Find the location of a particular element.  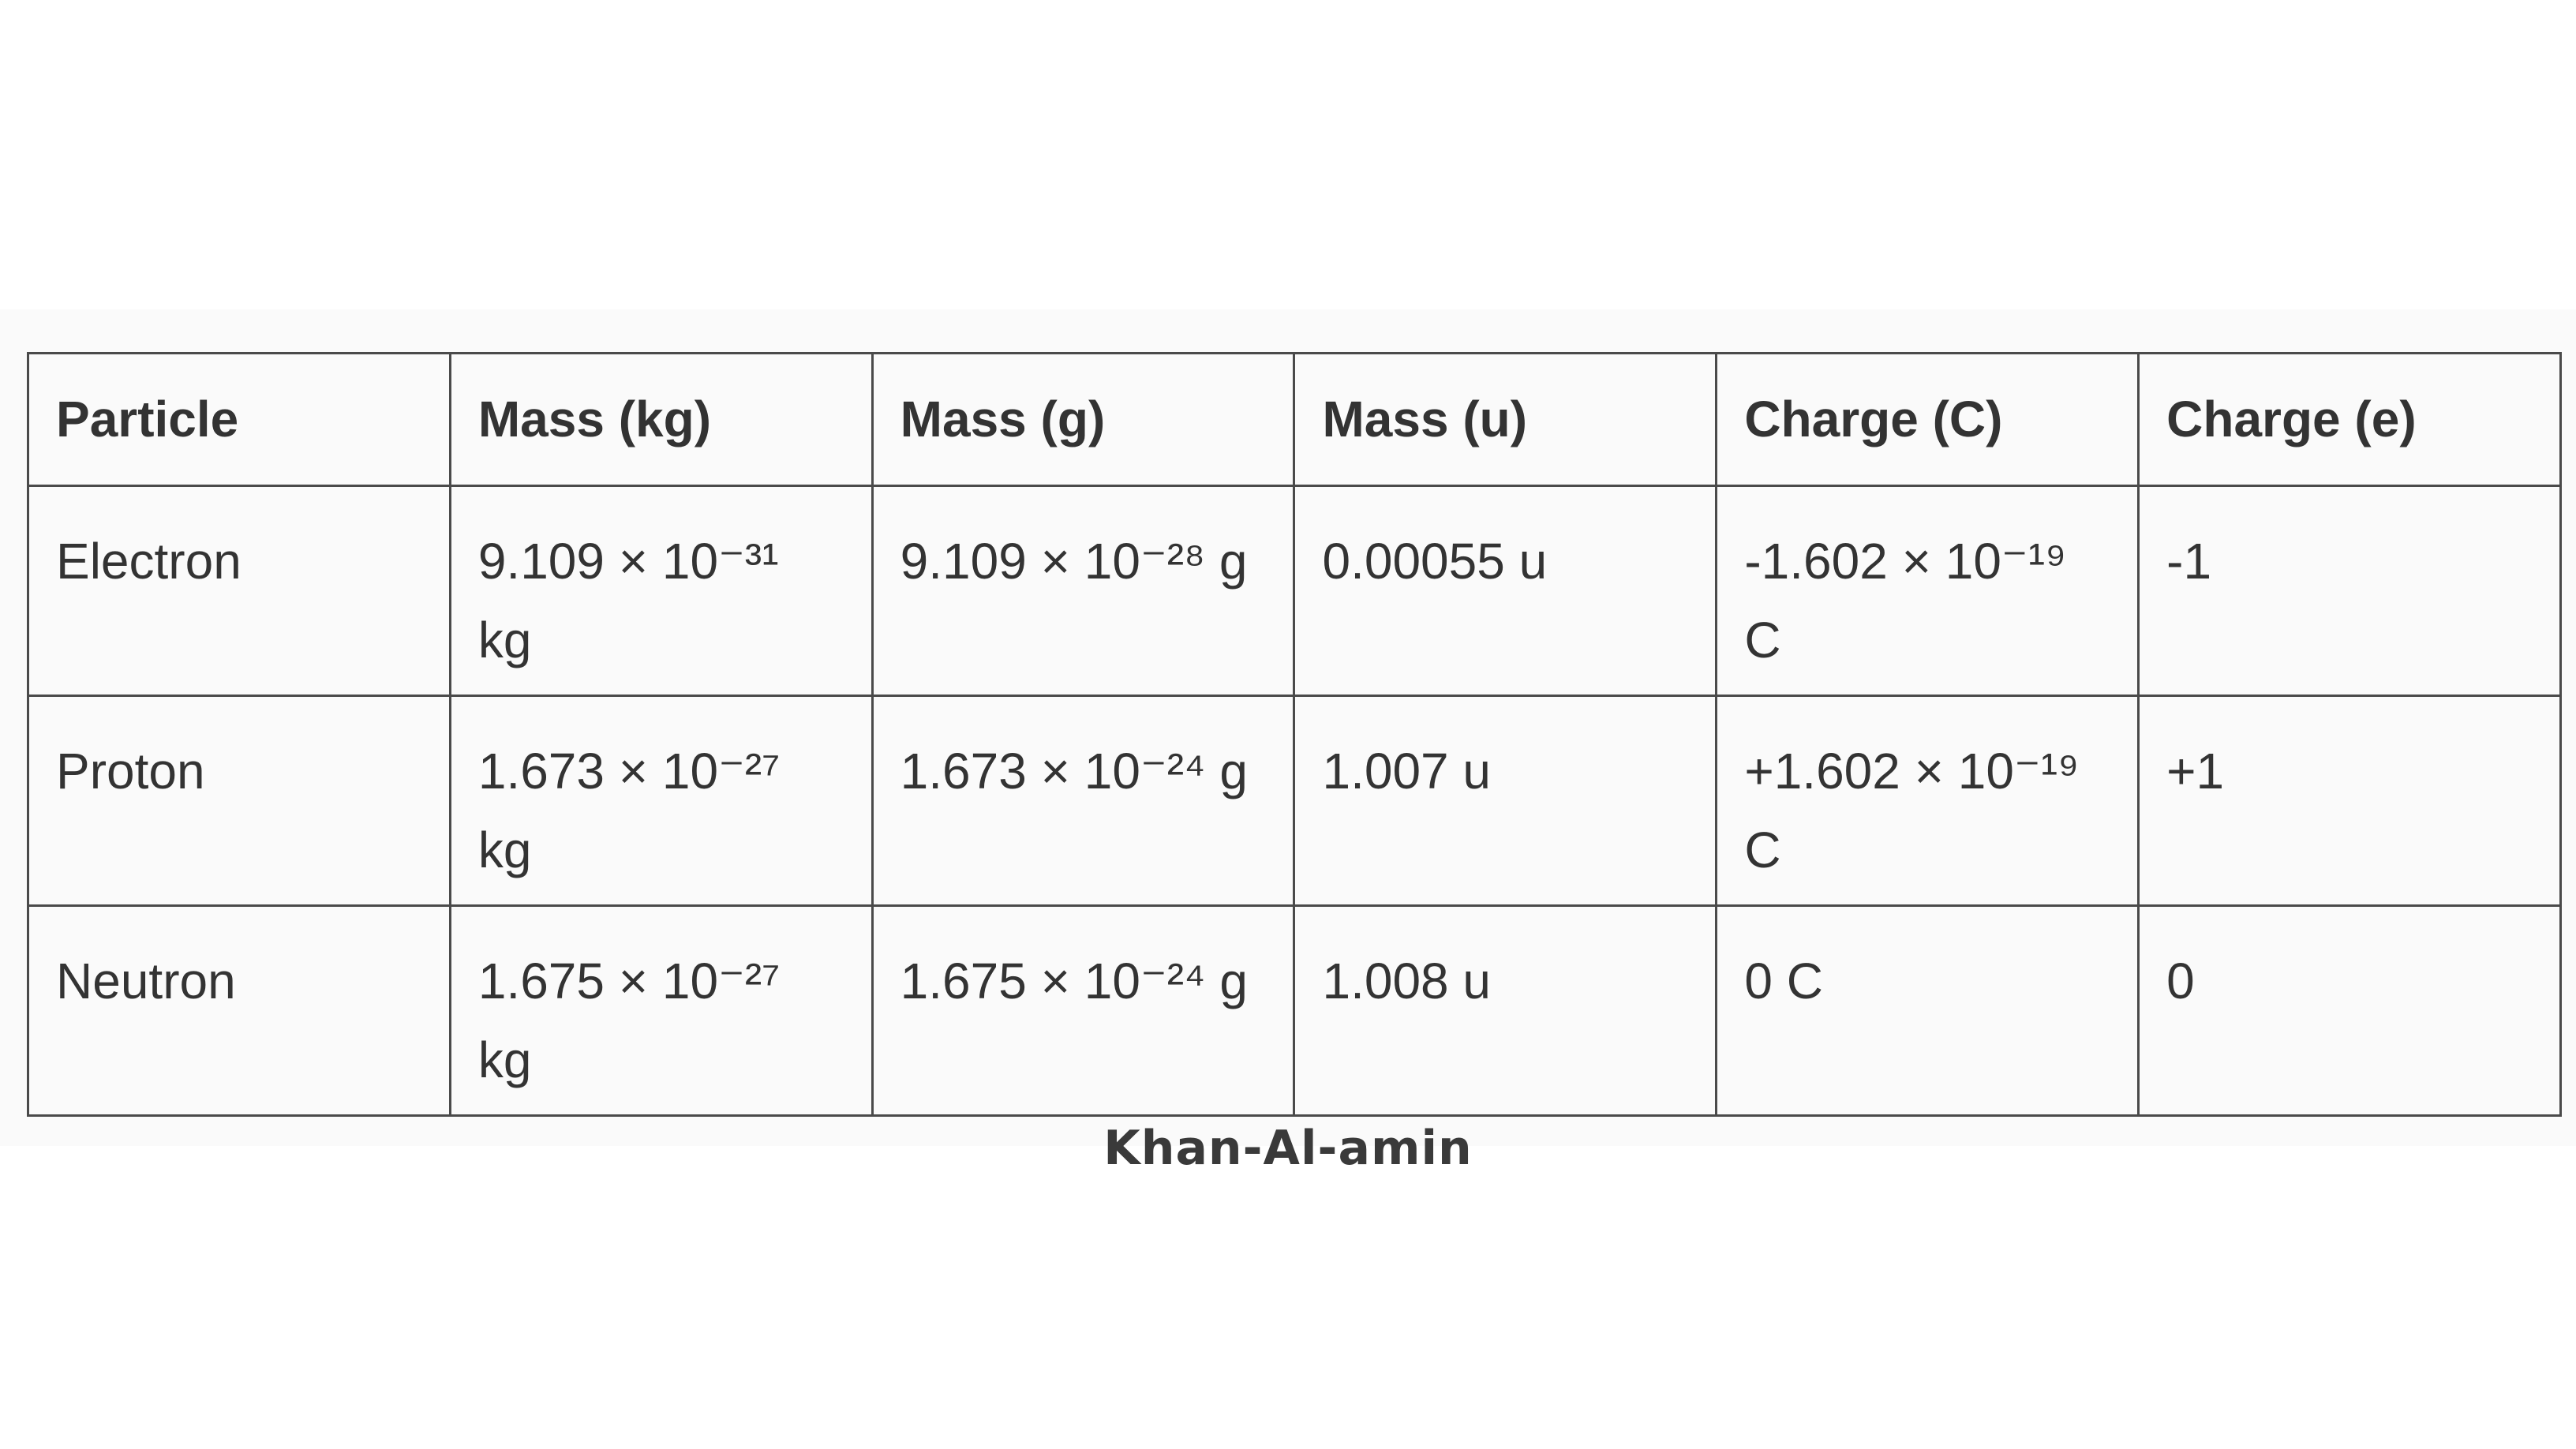

cell-charge-e: 0 is located at coordinates (2349, 1010).